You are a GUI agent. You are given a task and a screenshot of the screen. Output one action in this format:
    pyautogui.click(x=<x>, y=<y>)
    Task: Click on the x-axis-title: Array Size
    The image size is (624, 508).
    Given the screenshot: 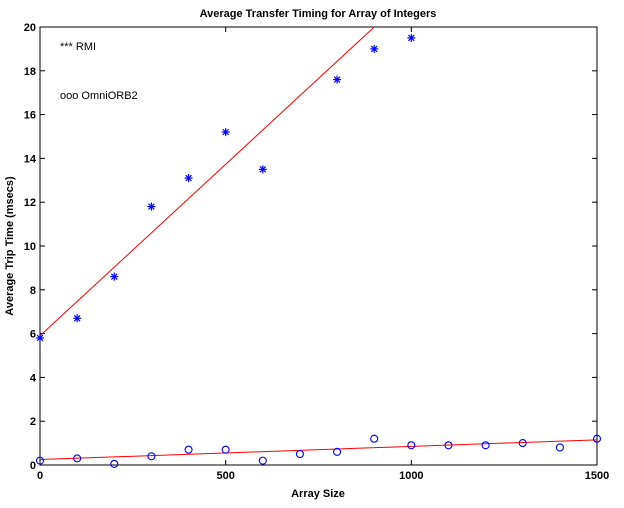 What is the action you would take?
    pyautogui.click(x=318, y=494)
    